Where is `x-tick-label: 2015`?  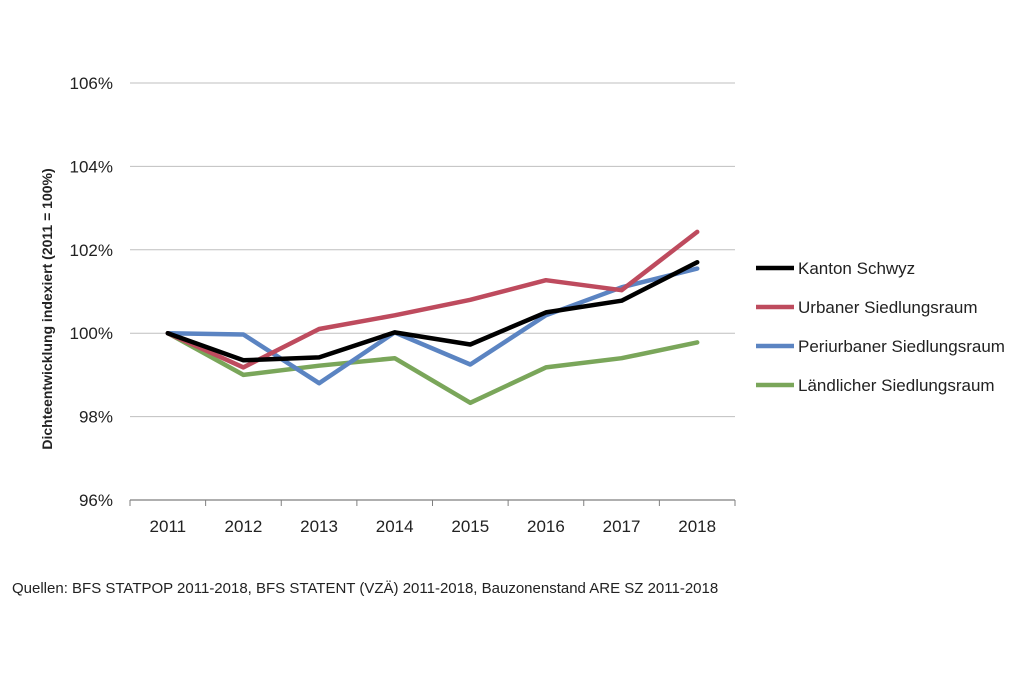 x-tick-label: 2015 is located at coordinates (470, 526).